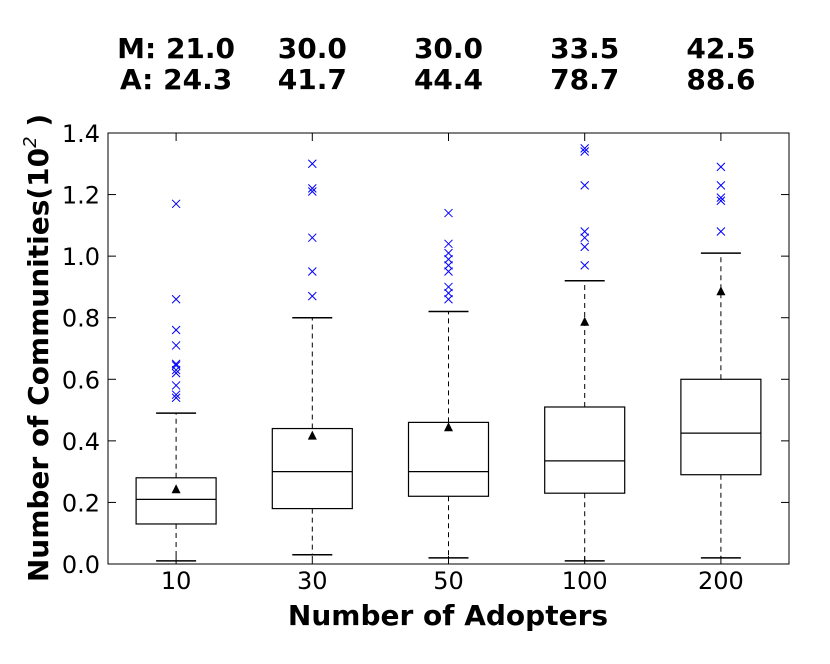 This screenshot has width=830, height=664. Describe the element at coordinates (81, 442) in the screenshot. I see `y-tick-label: 0.4` at that location.